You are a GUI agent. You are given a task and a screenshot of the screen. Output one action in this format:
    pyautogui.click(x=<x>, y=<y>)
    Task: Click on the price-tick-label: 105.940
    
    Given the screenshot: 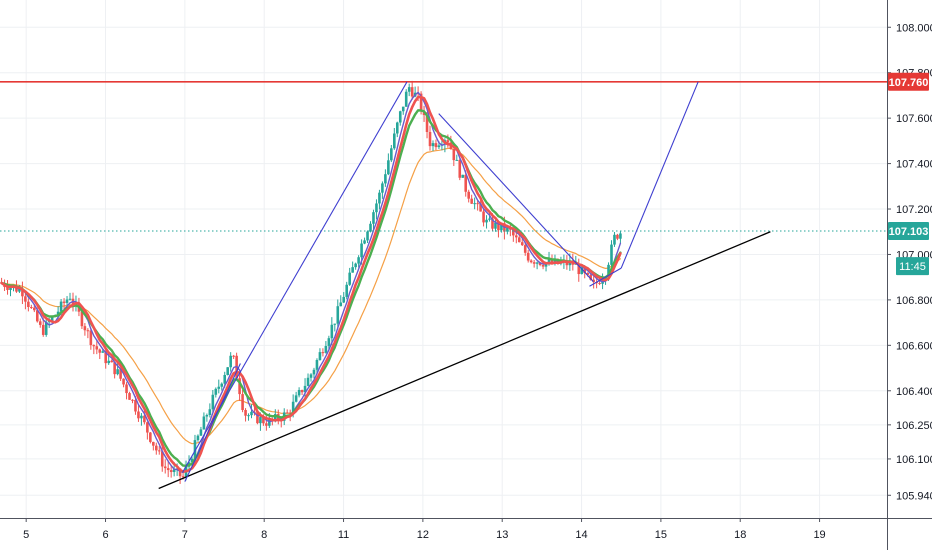 What is the action you would take?
    pyautogui.click(x=914, y=496)
    